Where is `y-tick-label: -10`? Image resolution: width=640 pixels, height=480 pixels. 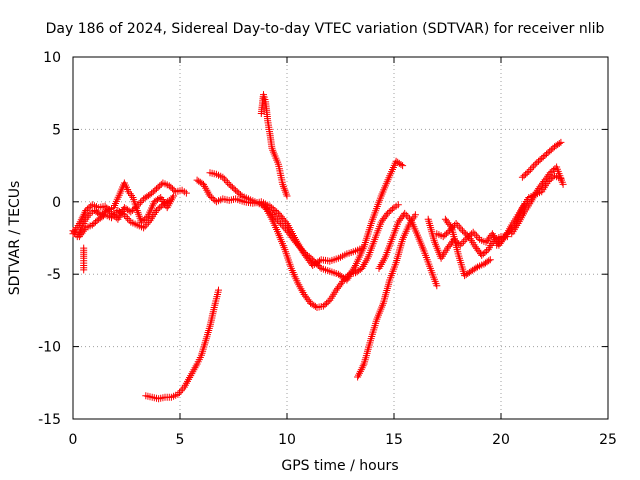
y-tick-label: -10 is located at coordinates (49, 348).